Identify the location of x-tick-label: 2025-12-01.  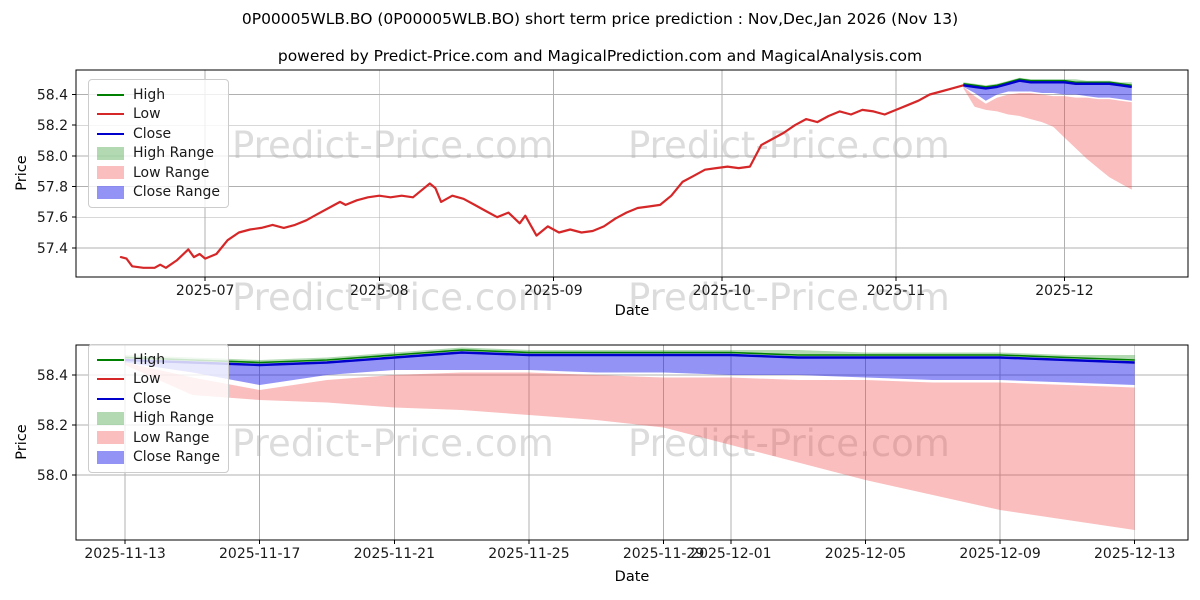
(730, 554).